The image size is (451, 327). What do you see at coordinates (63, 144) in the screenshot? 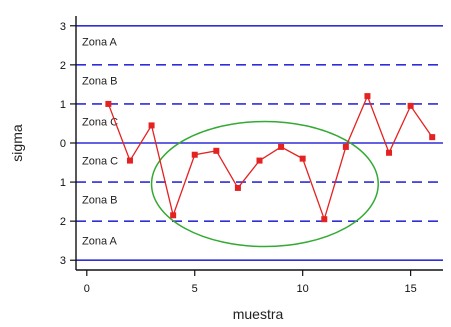
I see `y-tick-label: 0` at bounding box center [63, 144].